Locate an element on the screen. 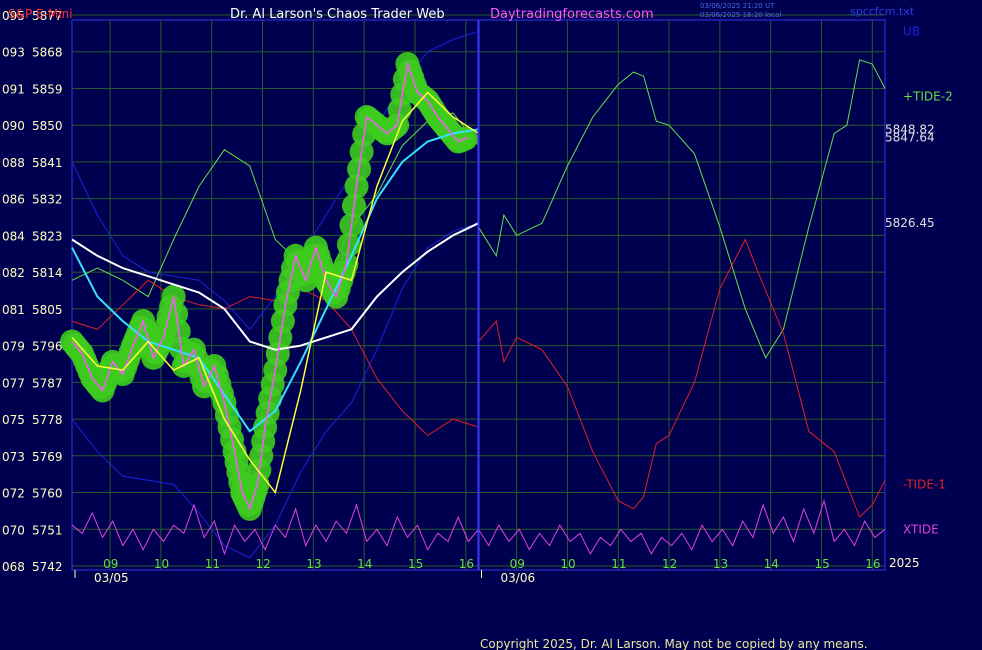 This screenshot has width=982, height=650. y-tick-right: 5877 is located at coordinates (47, 16).